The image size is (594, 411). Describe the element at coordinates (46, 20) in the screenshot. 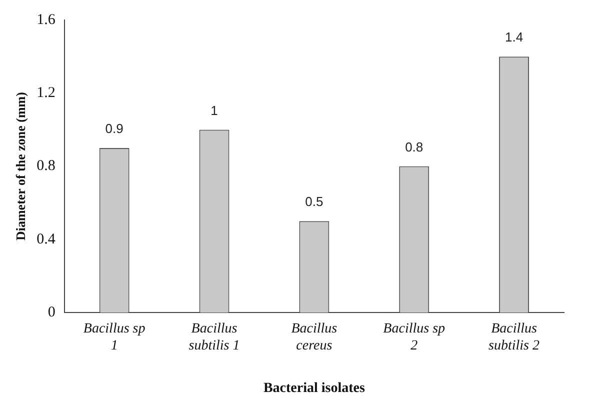

I see `y-tick-label: 1.6` at that location.